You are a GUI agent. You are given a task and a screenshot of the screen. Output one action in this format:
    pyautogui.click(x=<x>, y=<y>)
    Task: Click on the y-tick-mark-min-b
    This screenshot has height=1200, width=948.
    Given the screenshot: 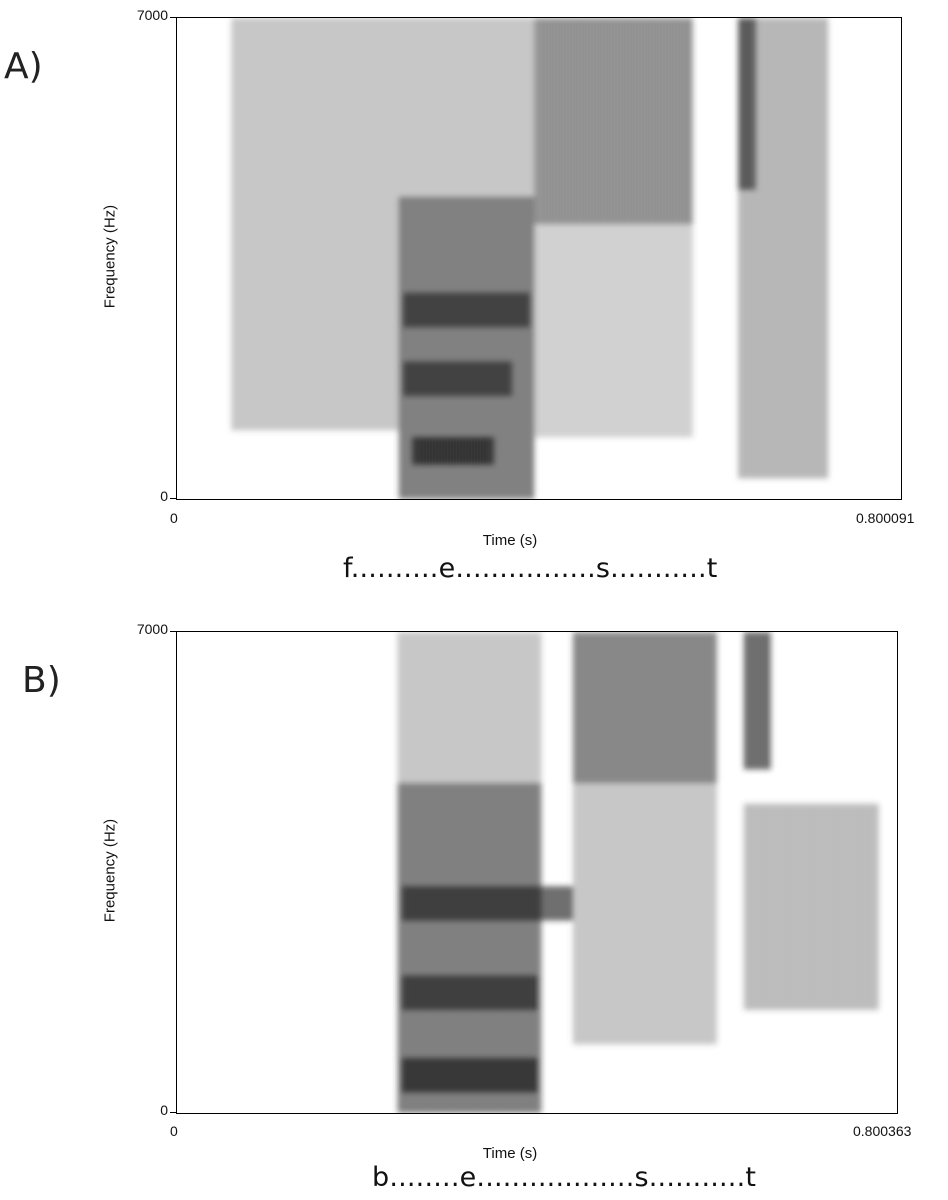 What is the action you would take?
    pyautogui.click(x=173, y=1112)
    